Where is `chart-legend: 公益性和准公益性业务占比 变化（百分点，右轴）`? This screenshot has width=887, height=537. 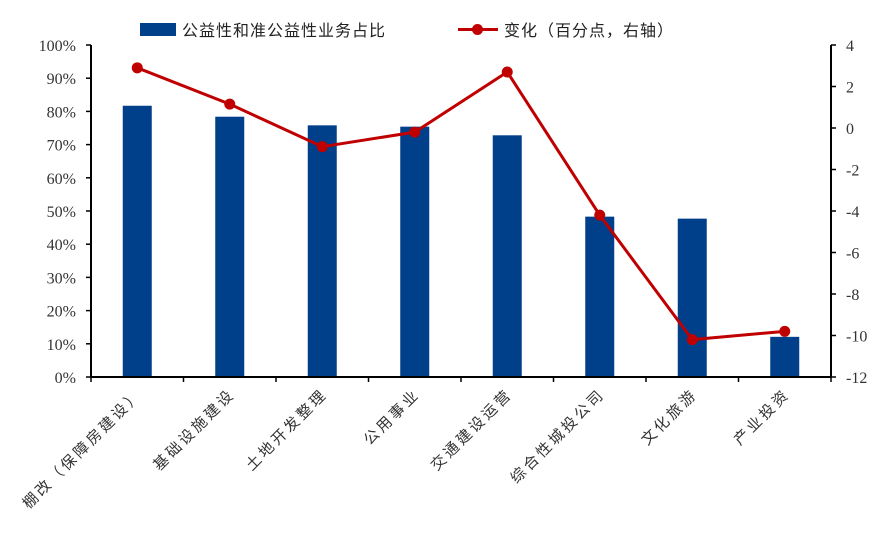
chart-legend: 公益性和准公益性业务占比 变化（百分点，右轴） is located at coordinates (443, 29).